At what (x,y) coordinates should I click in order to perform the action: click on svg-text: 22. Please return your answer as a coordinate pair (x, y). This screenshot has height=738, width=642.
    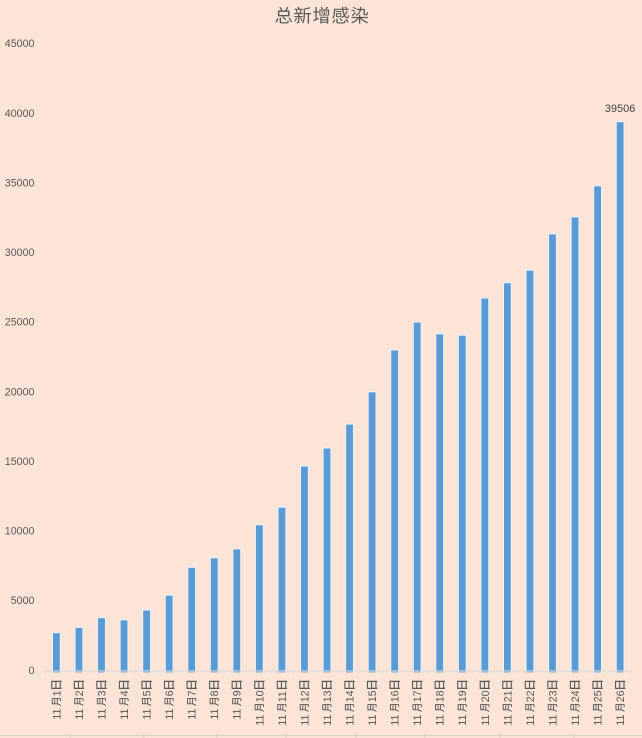
    Looking at the image, I should click on (531, 696).